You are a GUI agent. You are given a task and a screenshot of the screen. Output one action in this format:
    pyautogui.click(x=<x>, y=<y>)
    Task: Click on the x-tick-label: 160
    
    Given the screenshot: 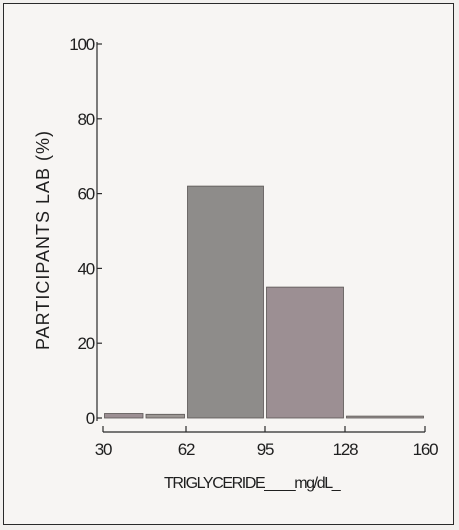 What is the action you would take?
    pyautogui.click(x=426, y=449)
    